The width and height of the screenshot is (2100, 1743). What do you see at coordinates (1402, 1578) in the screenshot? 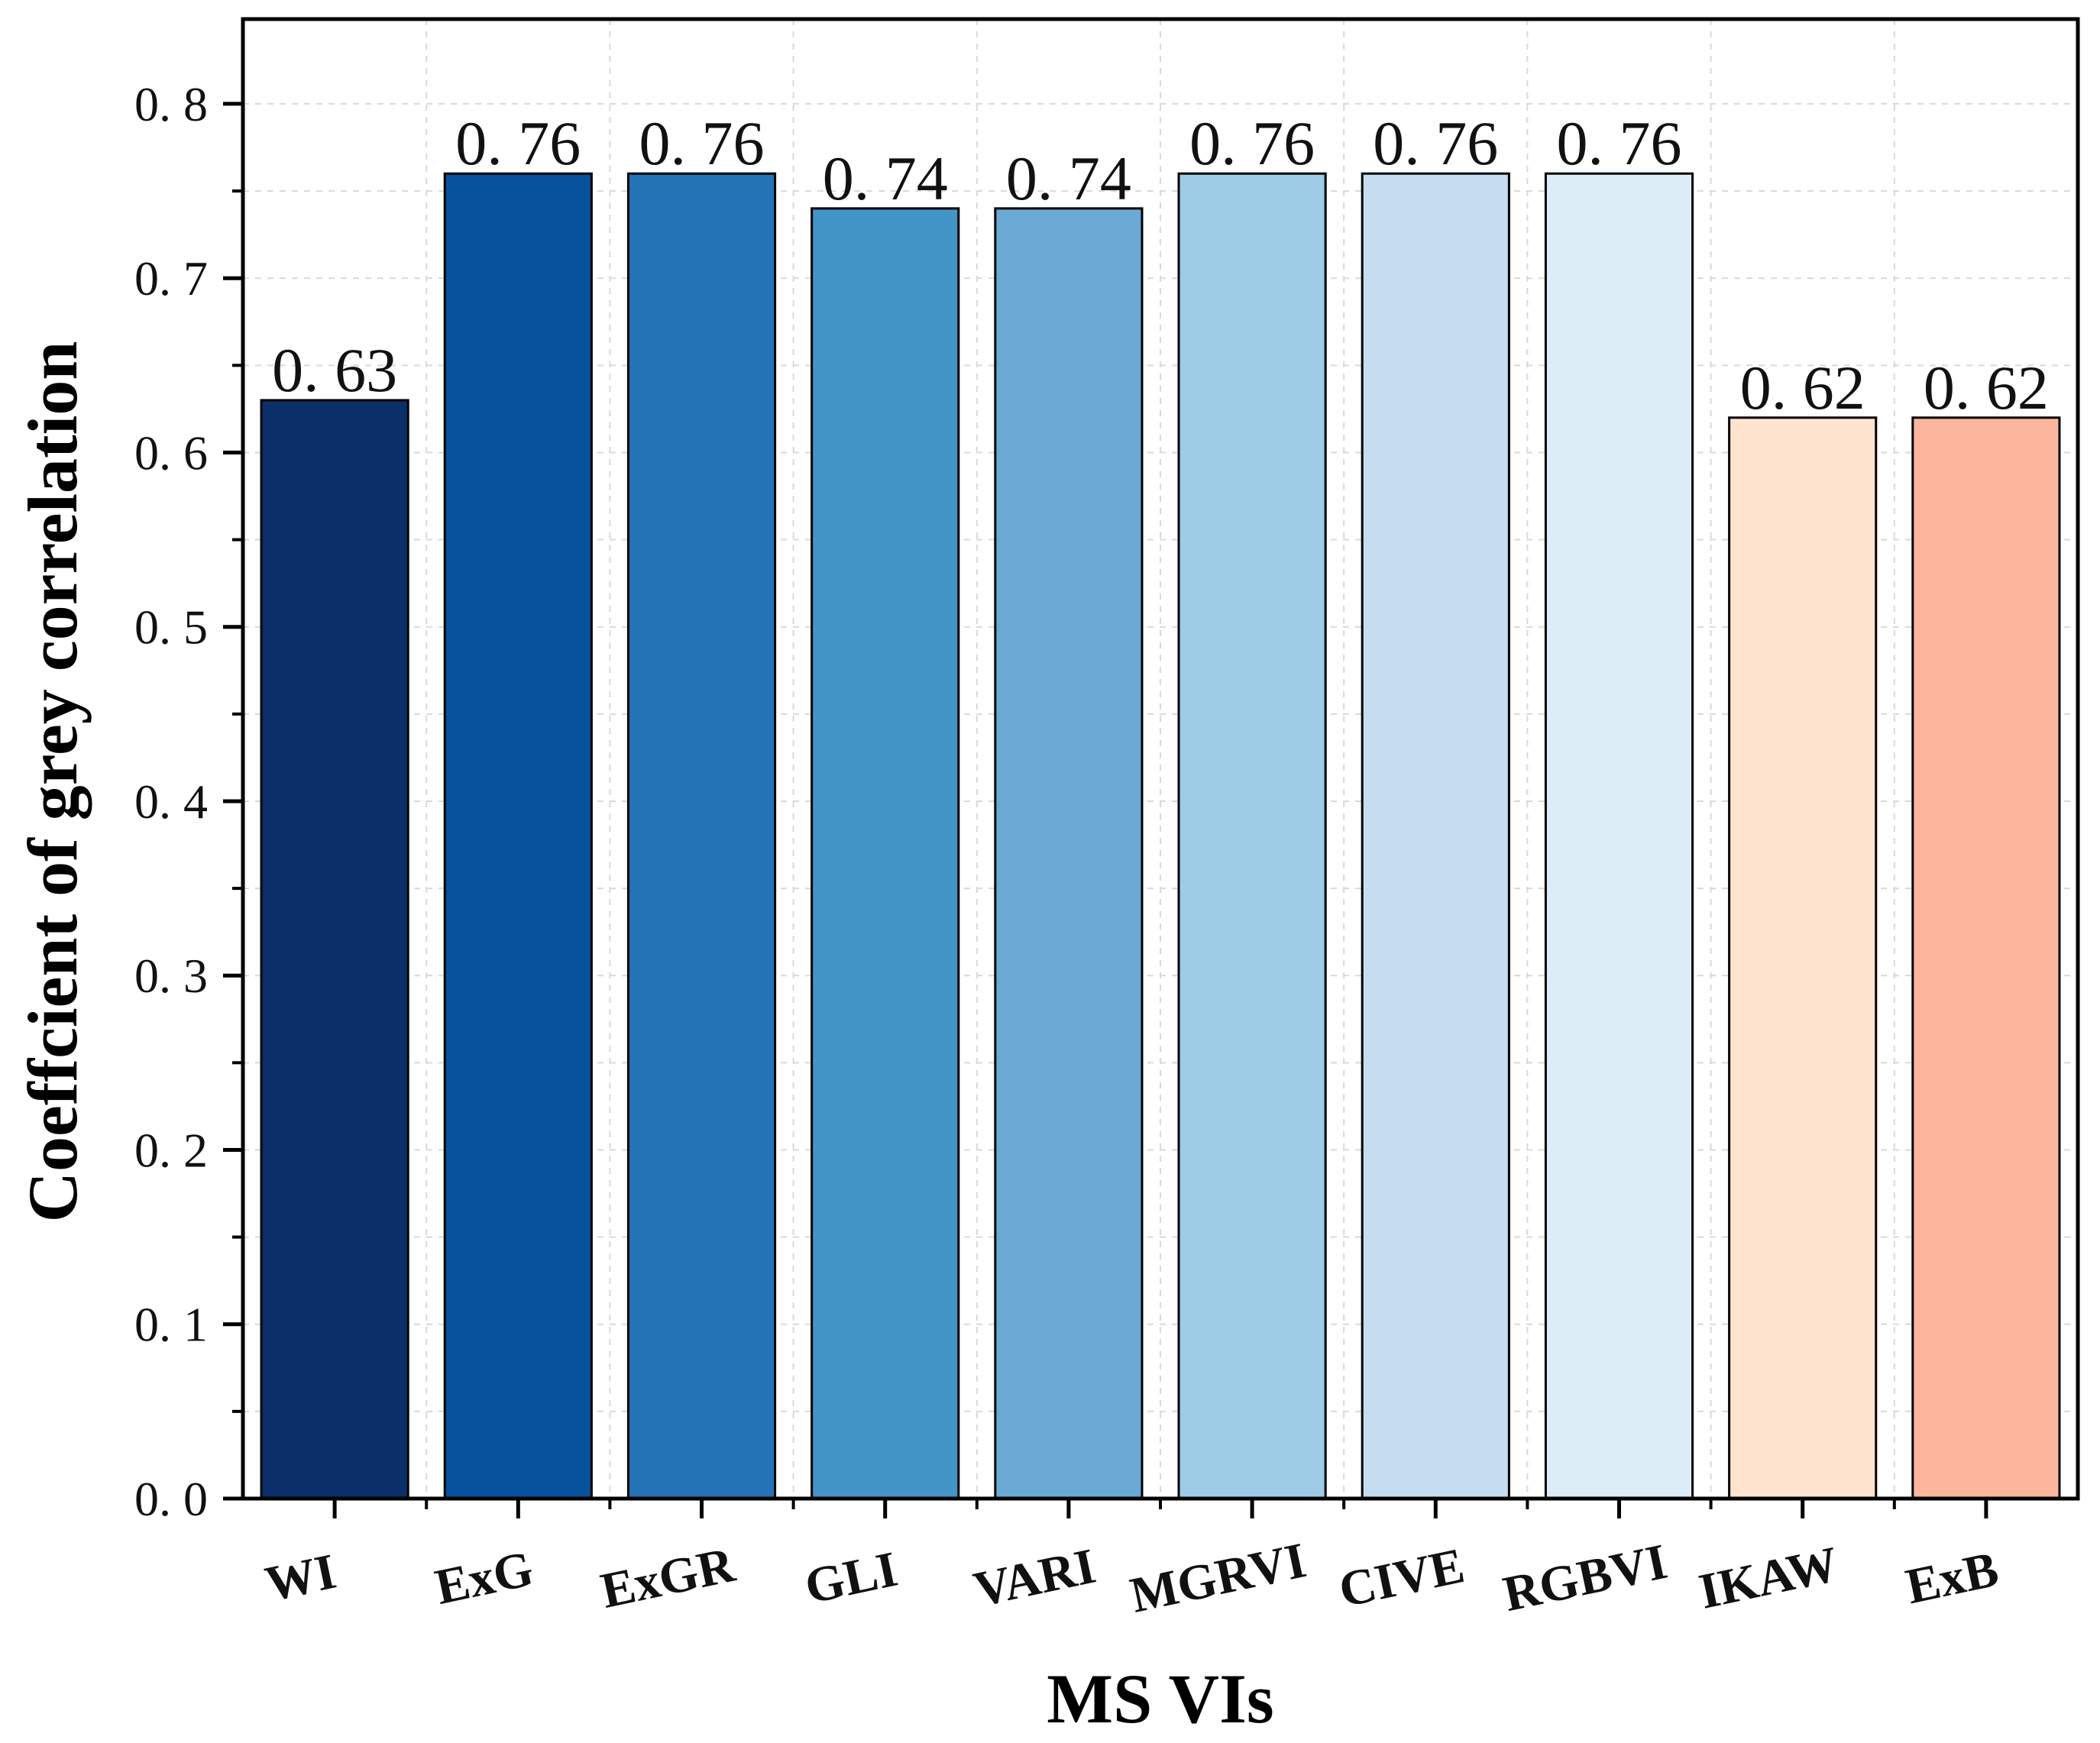
I see `x-tick-label: CIVE` at bounding box center [1402, 1578].